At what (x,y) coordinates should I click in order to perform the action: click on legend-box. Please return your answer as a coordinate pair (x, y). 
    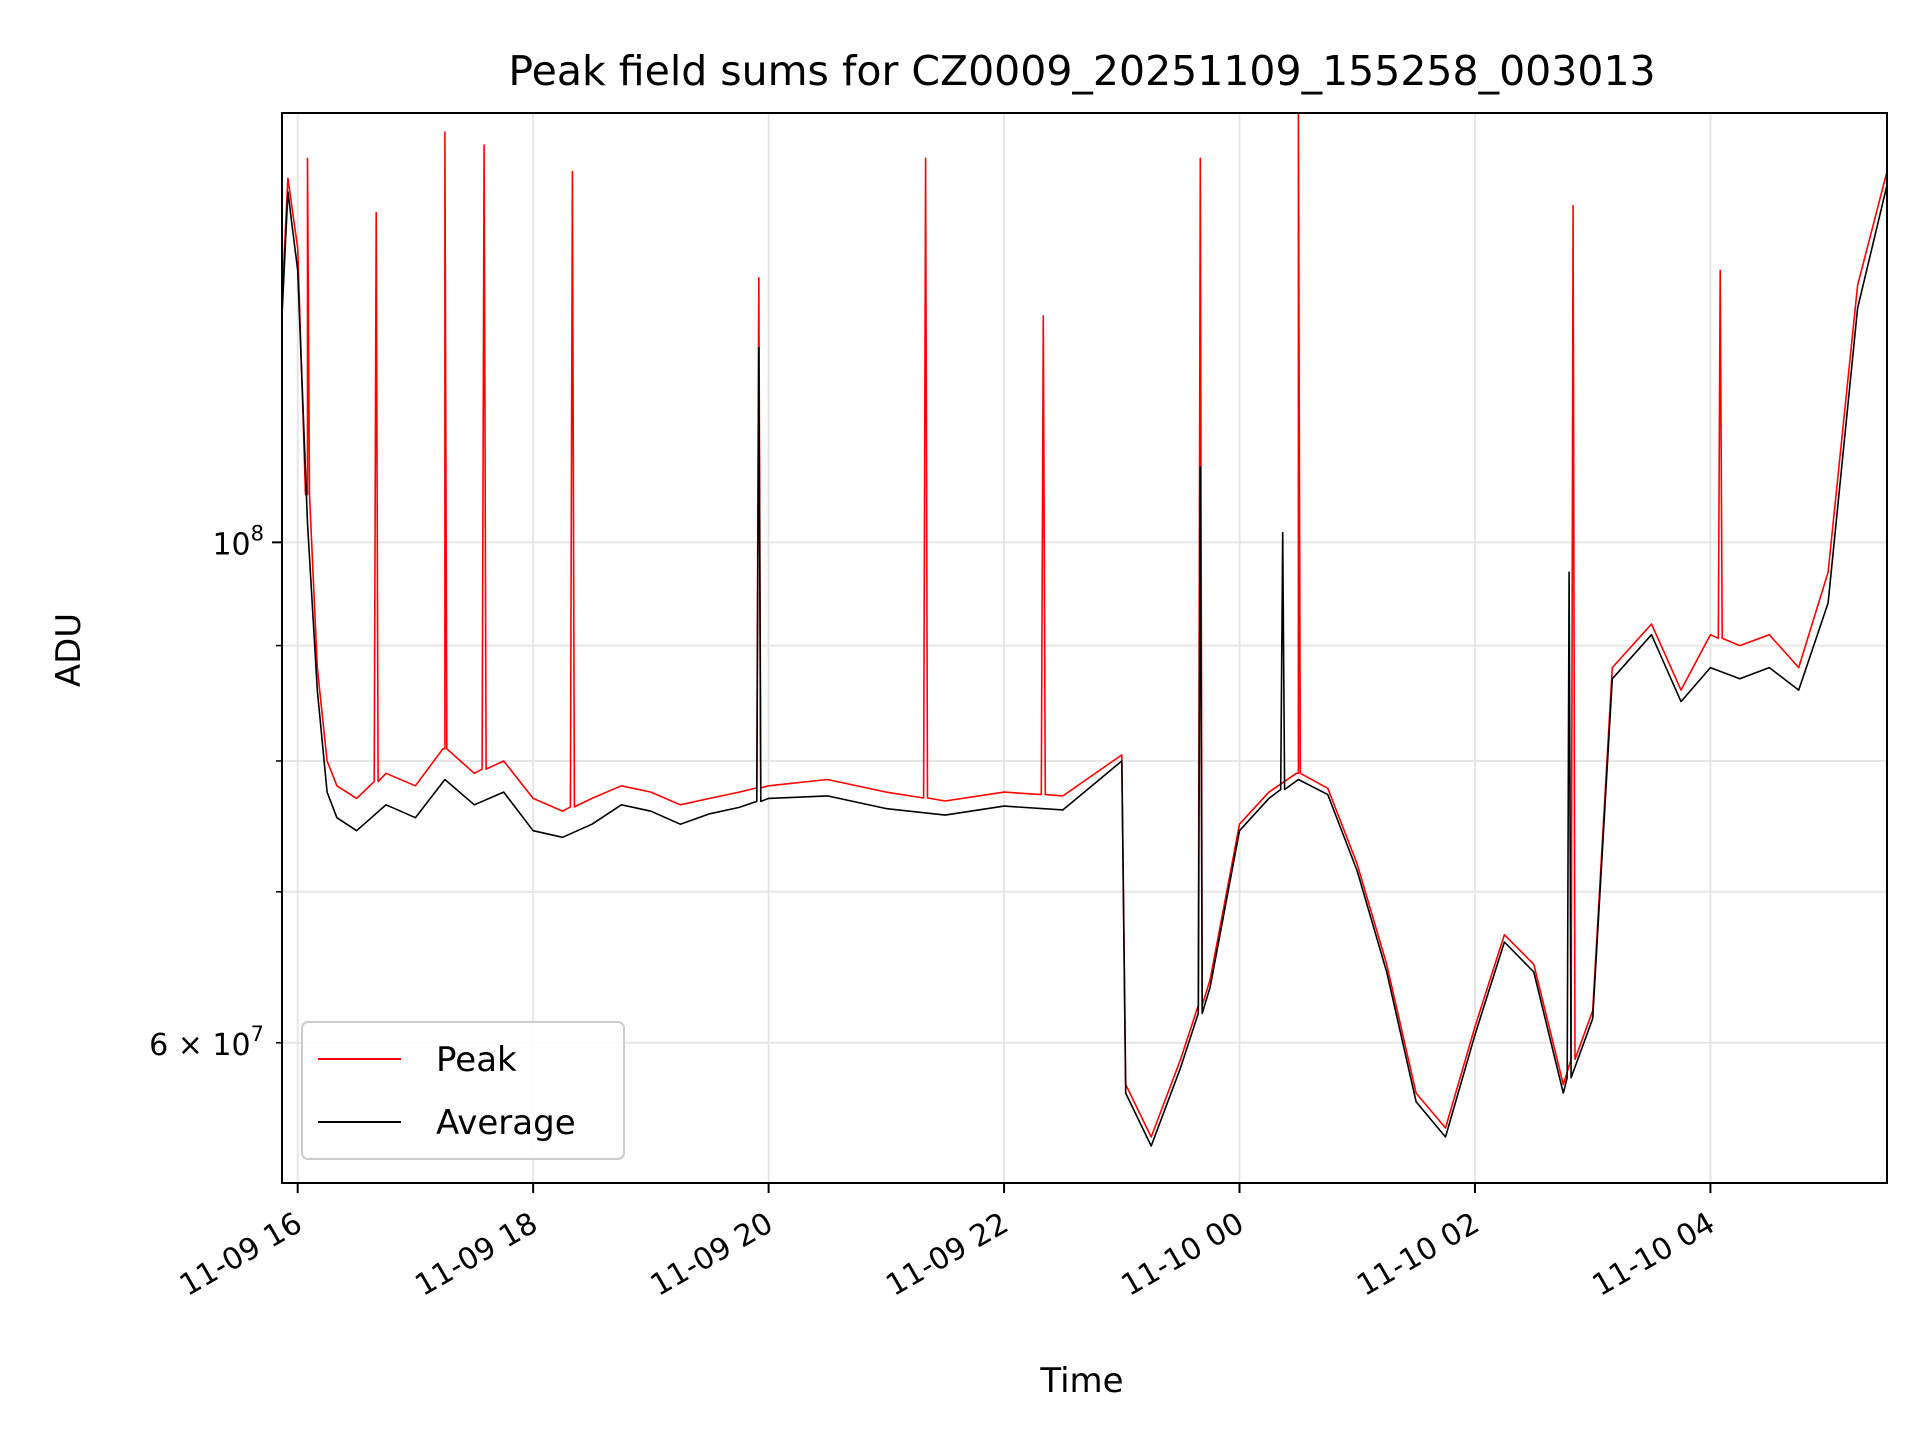
    Looking at the image, I should click on (463, 1090).